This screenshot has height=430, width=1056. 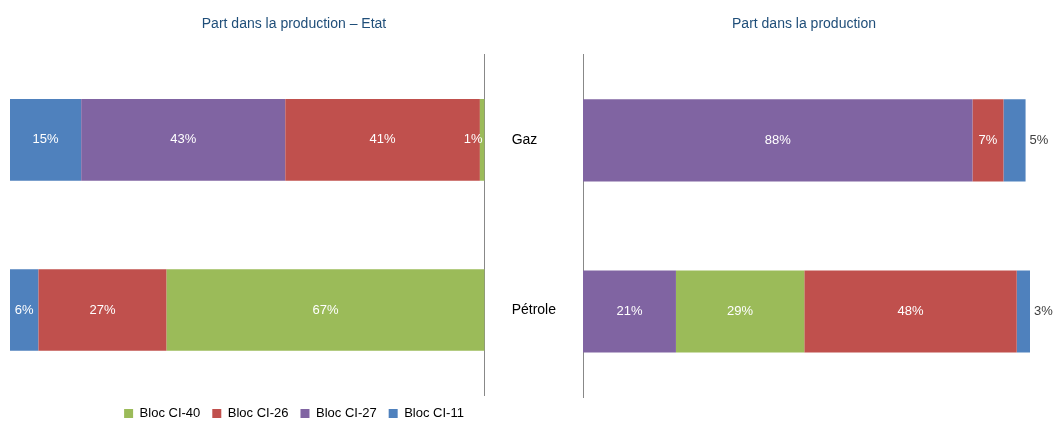 I want to click on data-label: 6%, so click(x=24, y=309).